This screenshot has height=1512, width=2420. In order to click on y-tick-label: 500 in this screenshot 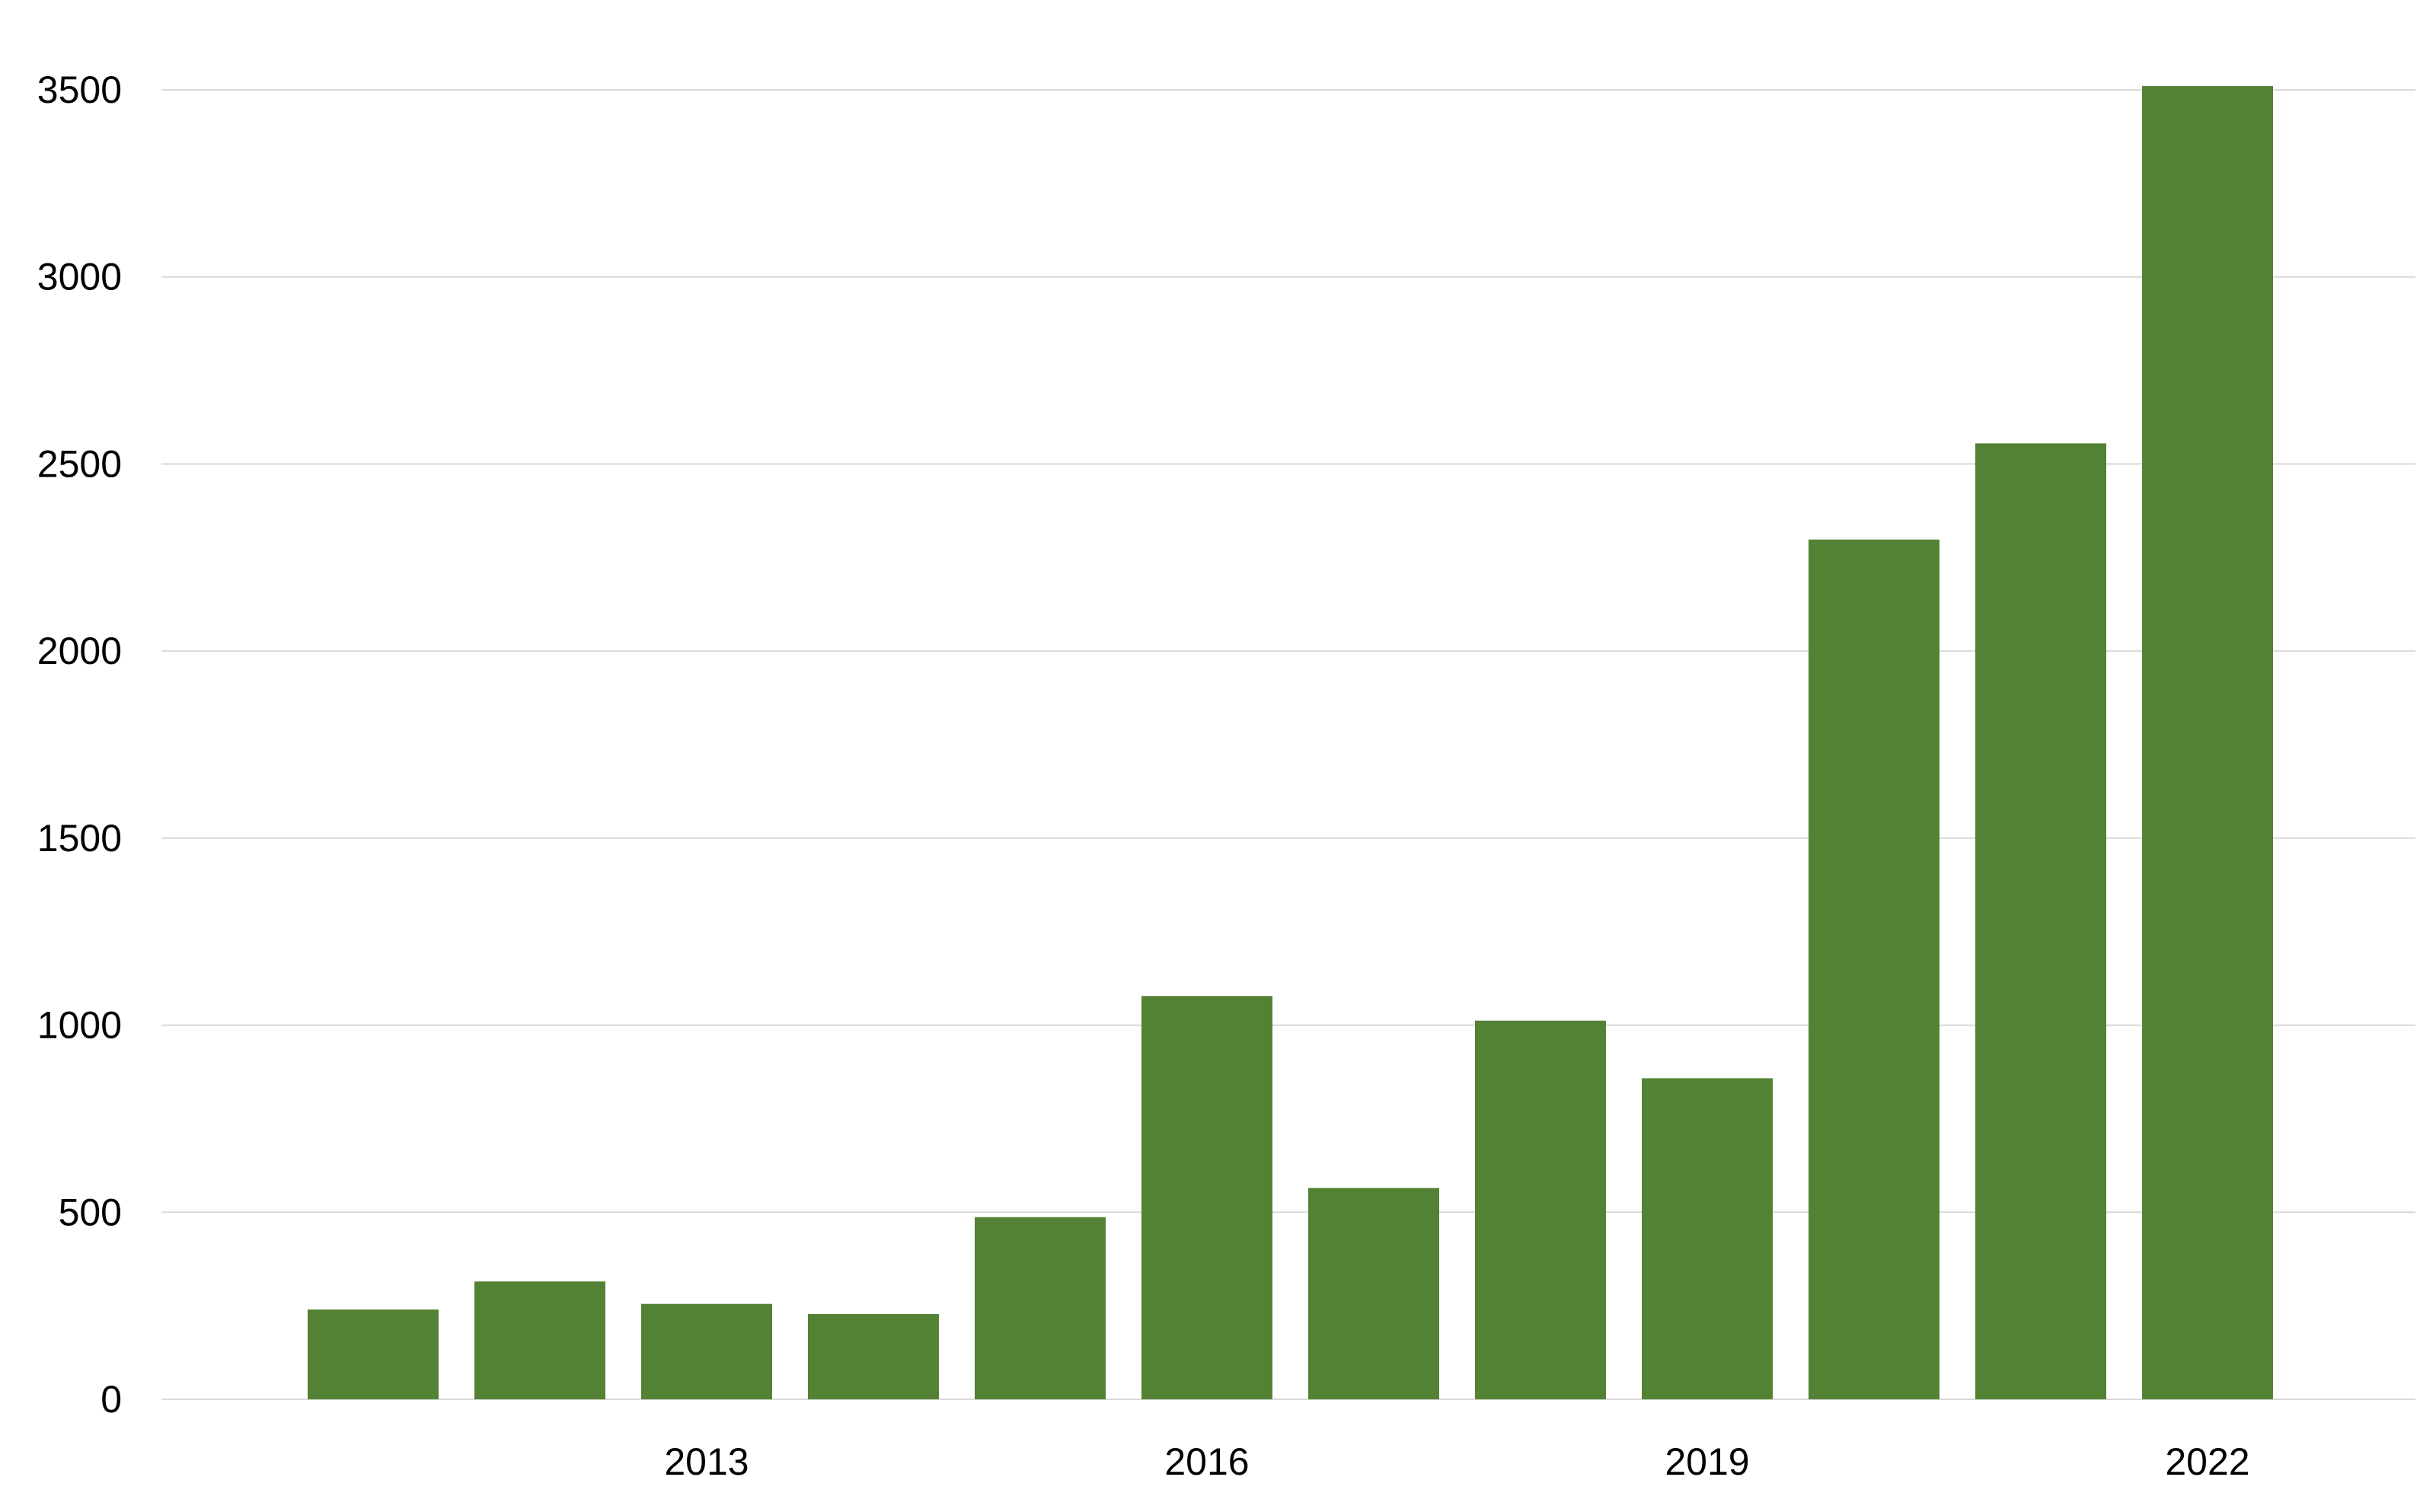, I will do `click(90, 1212)`.